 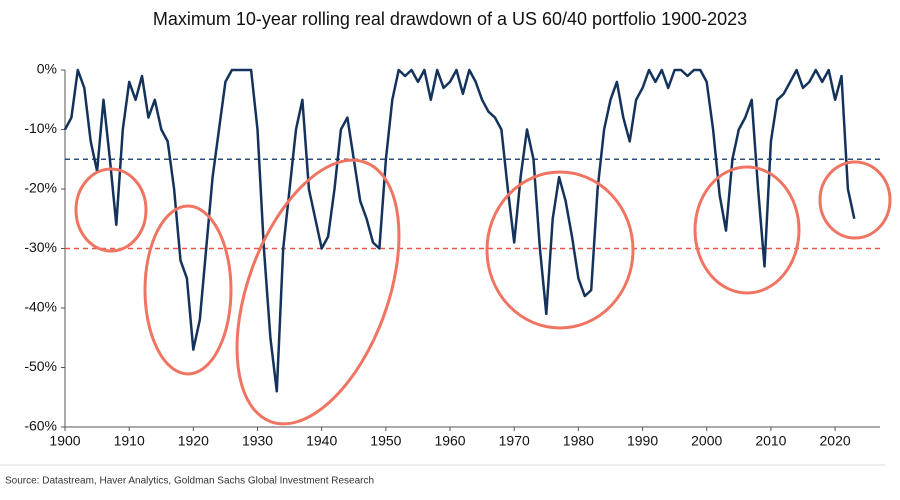 What do you see at coordinates (835, 441) in the screenshot?
I see `x-tick-label: 2020` at bounding box center [835, 441].